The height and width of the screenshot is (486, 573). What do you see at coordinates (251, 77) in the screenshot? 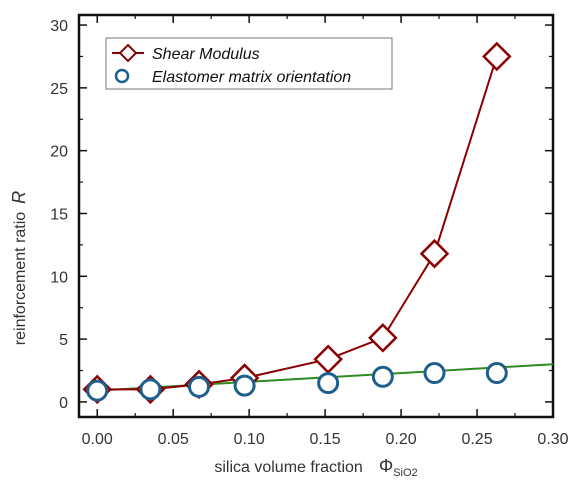
I see `legend-label-elastomer-orientation: Elastomer matrix orientation` at bounding box center [251, 77].